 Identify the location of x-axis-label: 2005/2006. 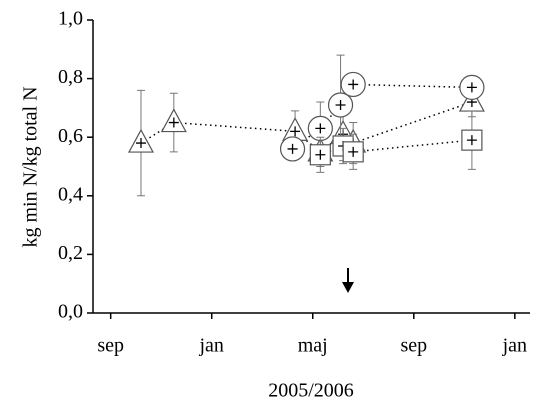
(311, 391).